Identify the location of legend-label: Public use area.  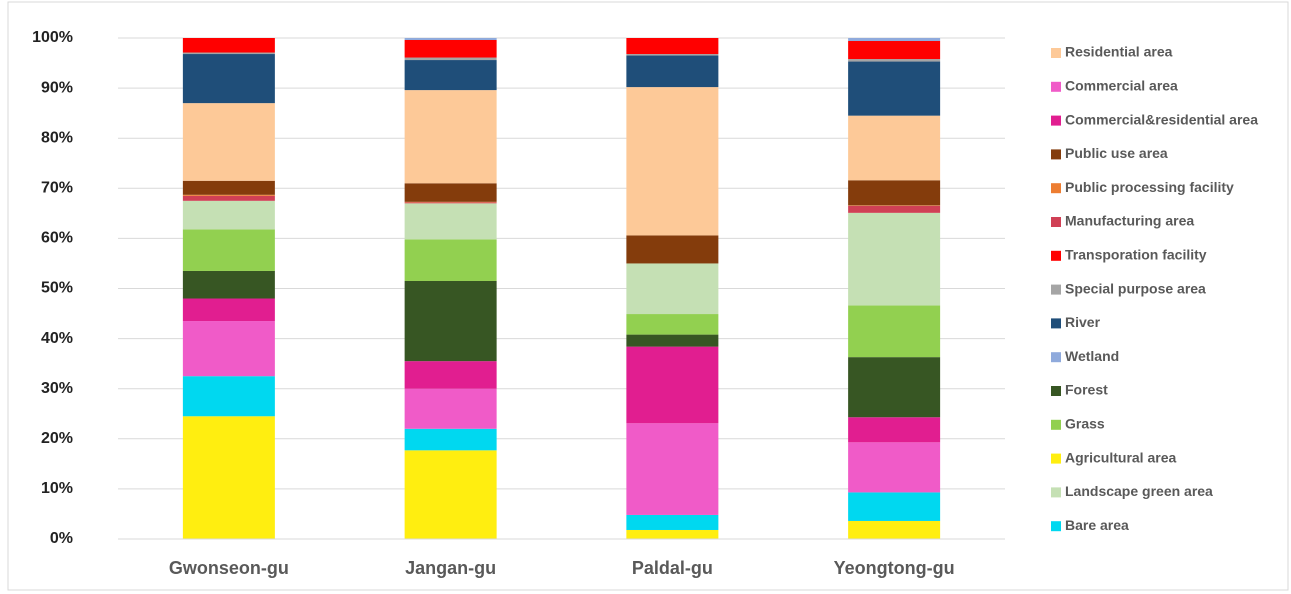
(1116, 153).